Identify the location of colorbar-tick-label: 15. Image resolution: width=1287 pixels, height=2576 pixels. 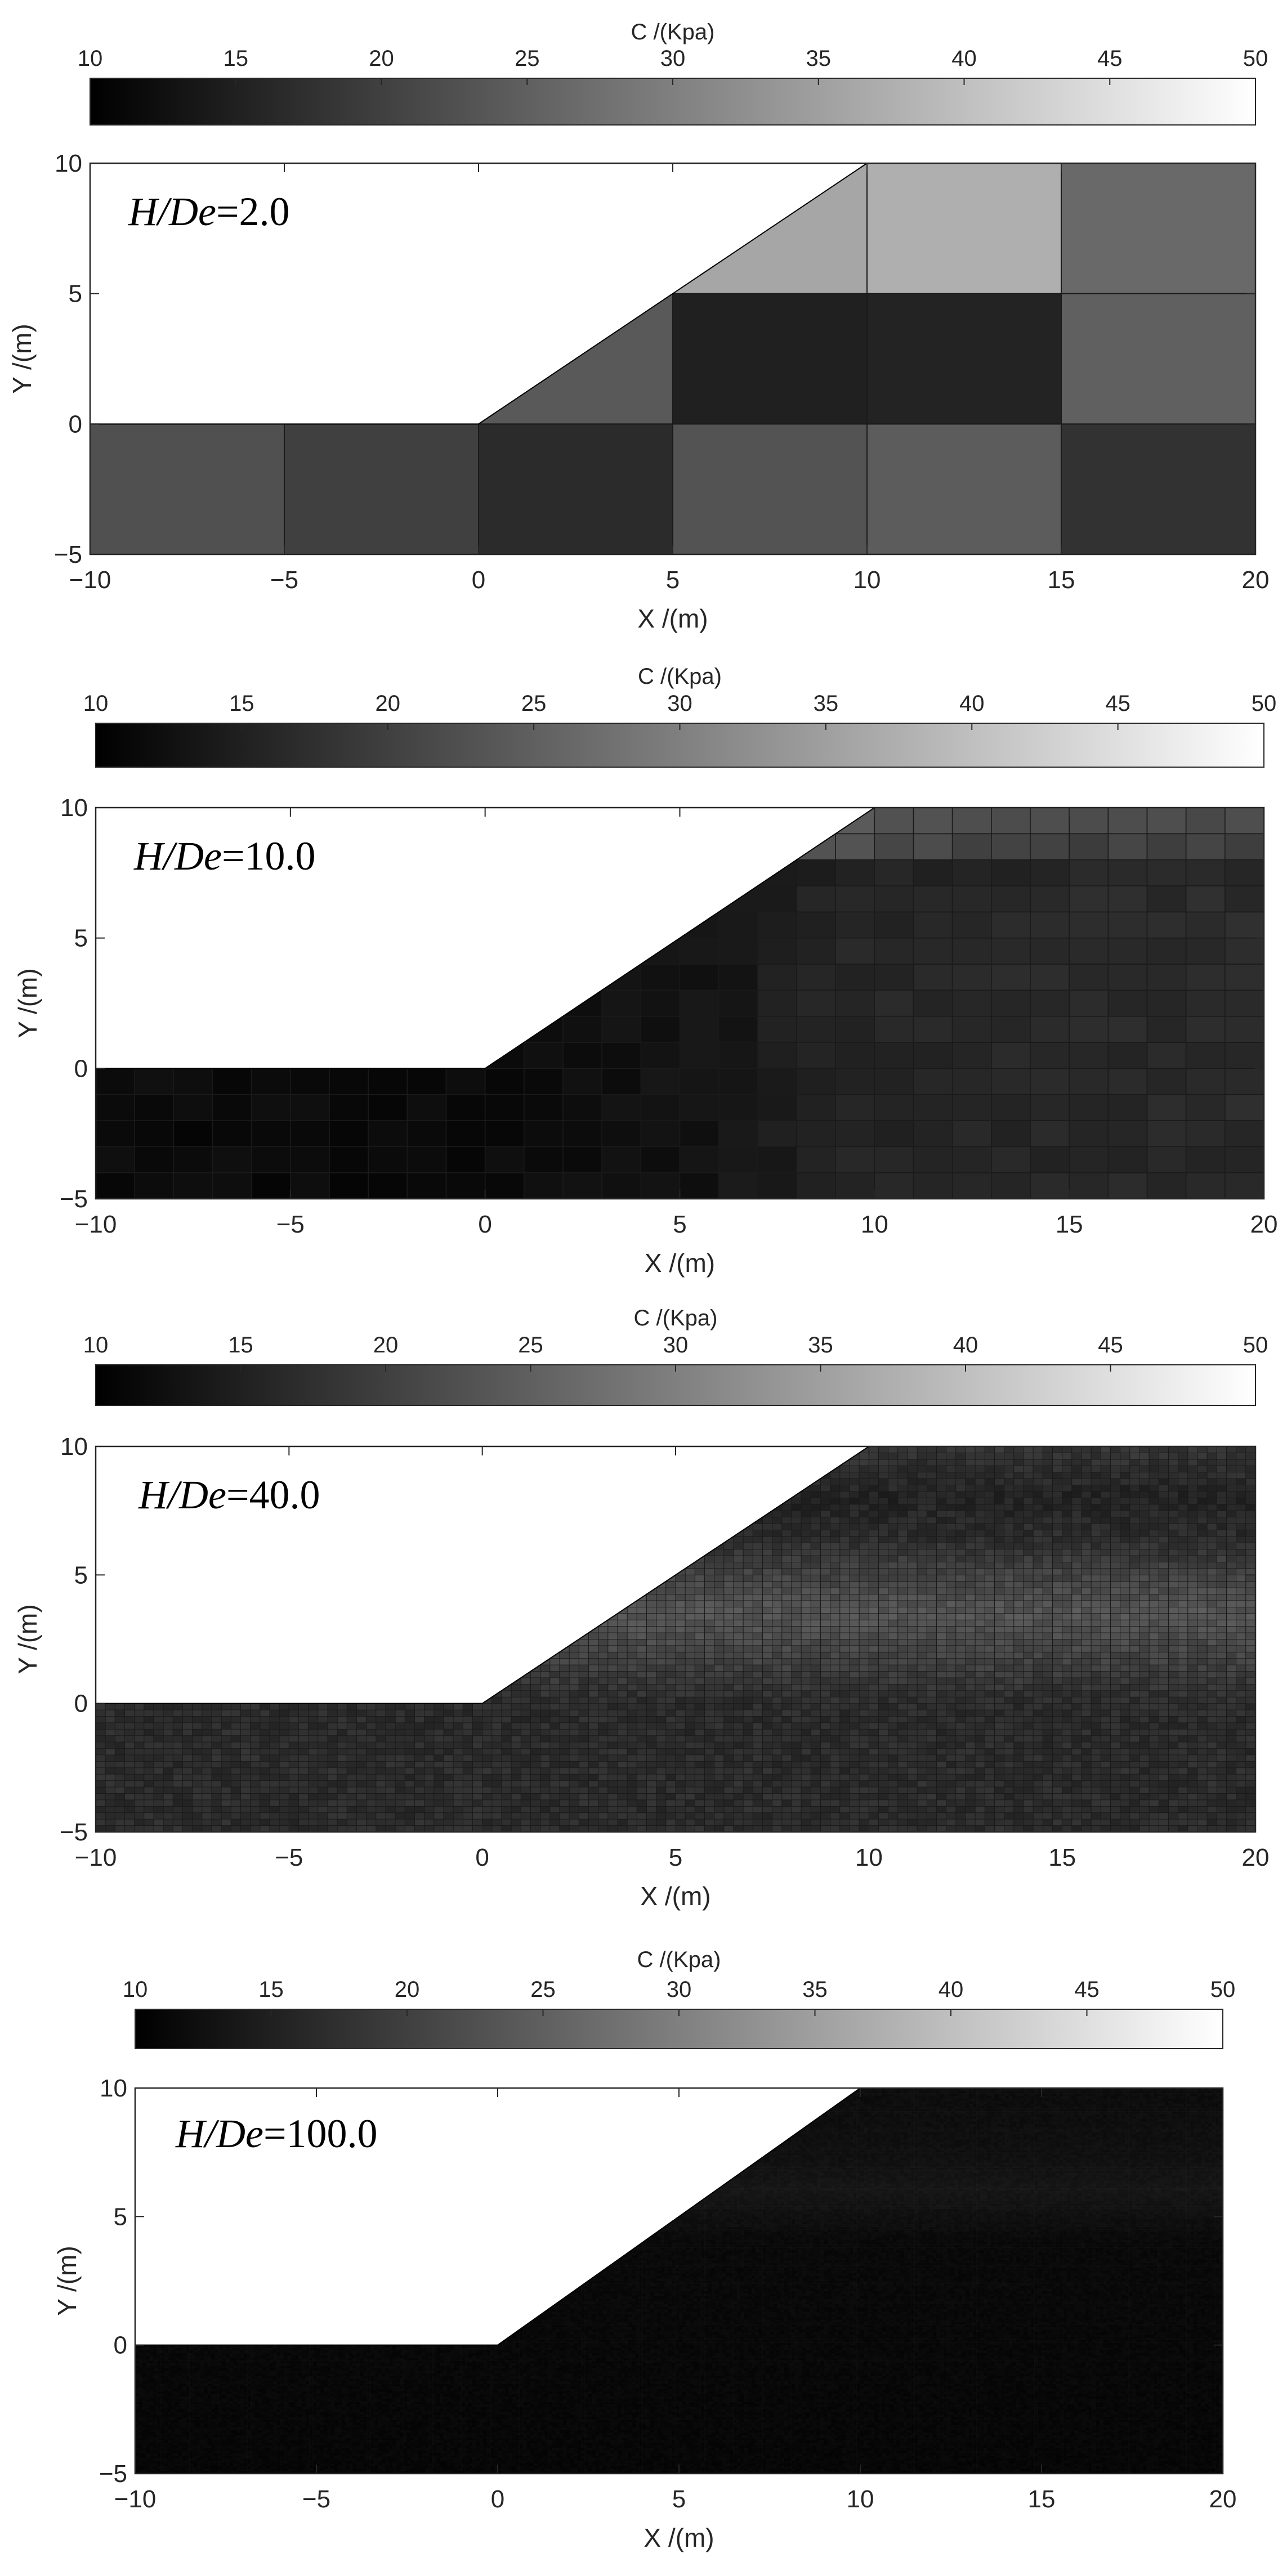
(241, 703).